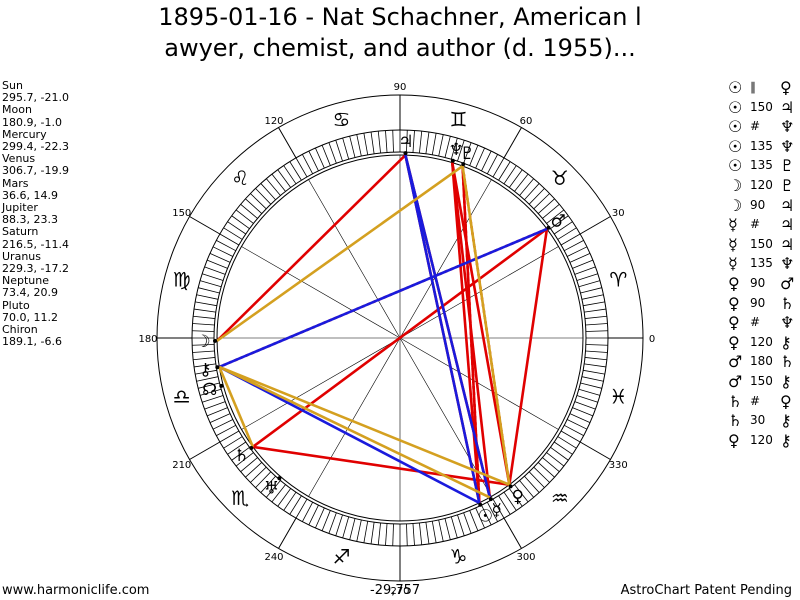 The width and height of the screenshot is (800, 600). Describe the element at coordinates (525, 557) in the screenshot. I see `degree-label: 300` at that location.